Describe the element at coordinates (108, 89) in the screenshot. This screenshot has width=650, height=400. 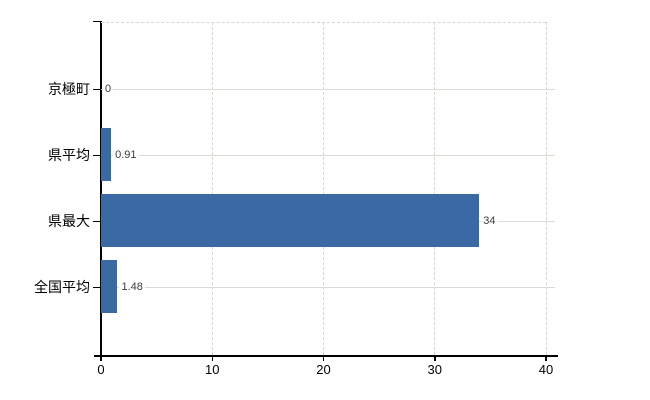
I see `bar-value-label: 0` at that location.